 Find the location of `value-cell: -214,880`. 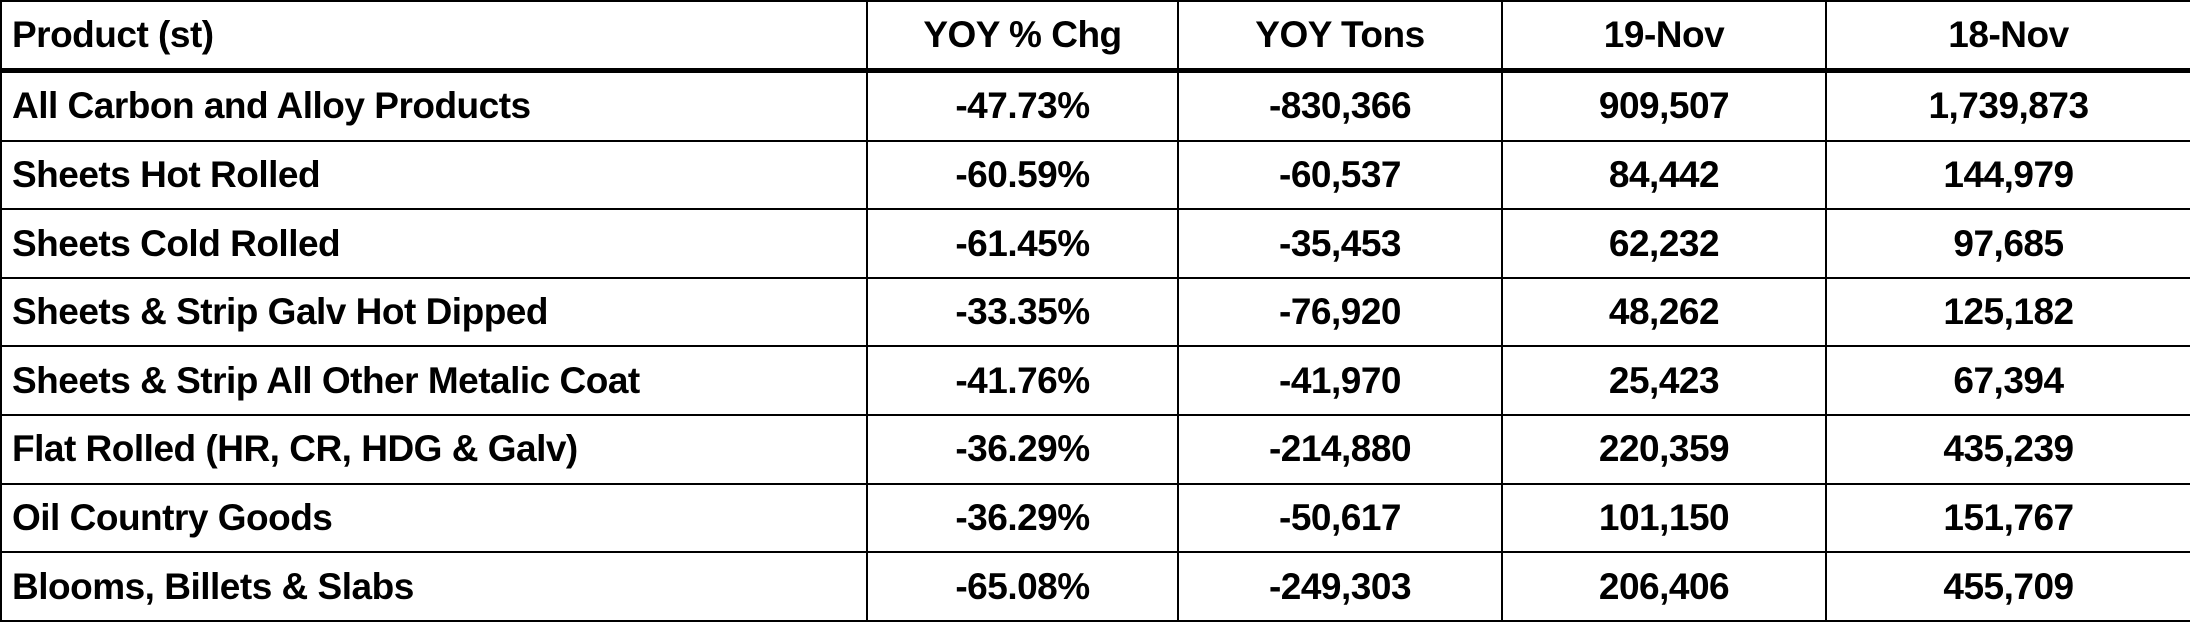

value-cell: -214,880 is located at coordinates (1340, 449).